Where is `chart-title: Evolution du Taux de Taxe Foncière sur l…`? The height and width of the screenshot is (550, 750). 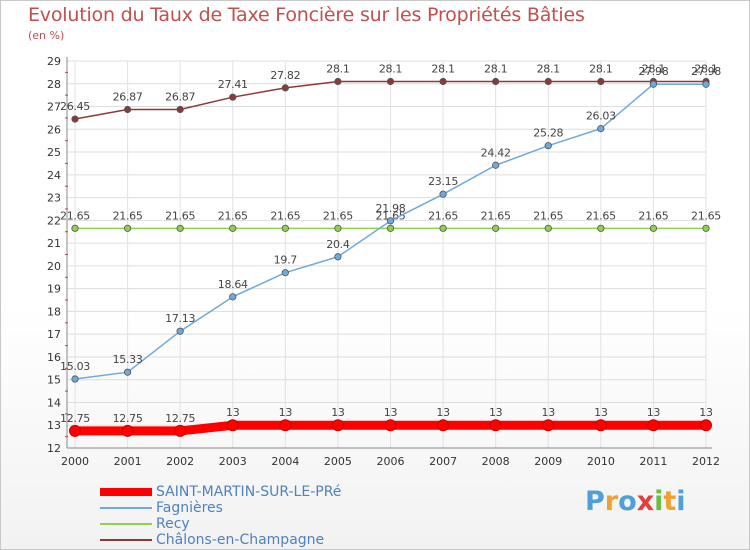
chart-title: Evolution du Taux de Taxe Foncière sur l… is located at coordinates (306, 15).